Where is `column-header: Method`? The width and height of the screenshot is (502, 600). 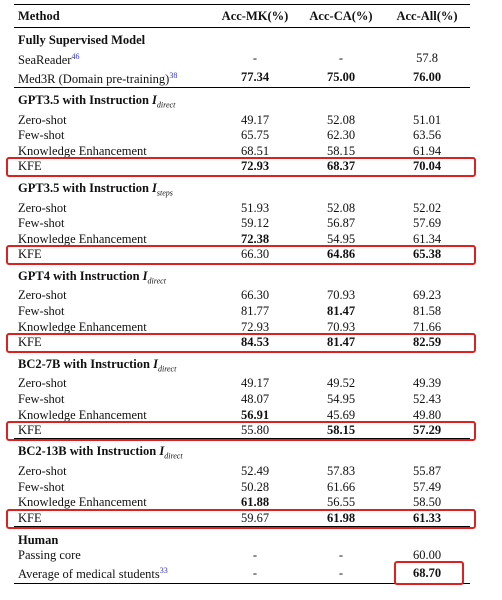
column-header: Method is located at coordinates (39, 15).